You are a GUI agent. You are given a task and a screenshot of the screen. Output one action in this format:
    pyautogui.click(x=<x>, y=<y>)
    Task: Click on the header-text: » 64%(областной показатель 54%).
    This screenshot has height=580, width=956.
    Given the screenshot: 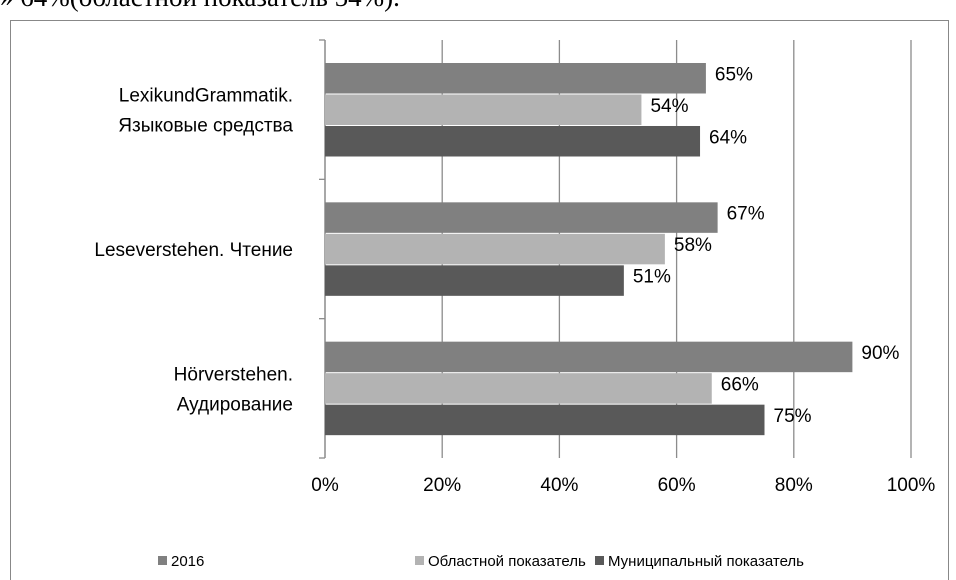 What is the action you would take?
    pyautogui.click(x=200, y=6)
    